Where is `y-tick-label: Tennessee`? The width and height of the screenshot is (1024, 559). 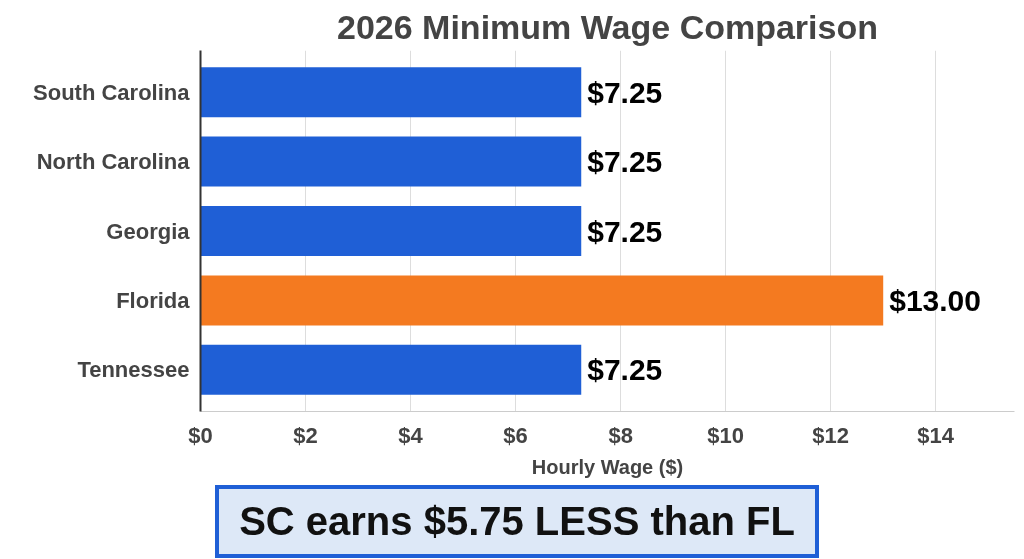 y-tick-label: Tennessee is located at coordinates (133, 370).